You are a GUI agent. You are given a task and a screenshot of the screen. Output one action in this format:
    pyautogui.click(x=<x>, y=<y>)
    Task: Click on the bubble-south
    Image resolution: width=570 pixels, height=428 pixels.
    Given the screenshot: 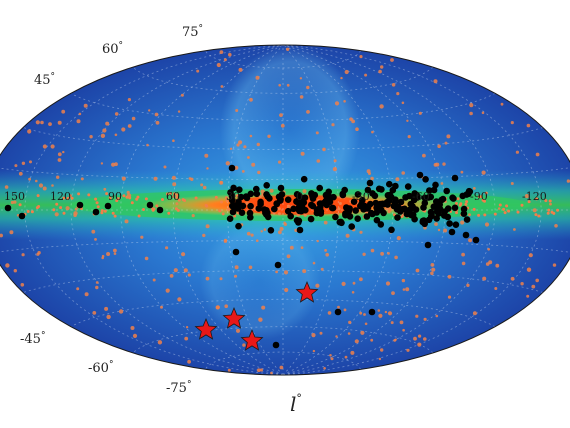 What is the action you would take?
    pyautogui.click(x=260, y=280)
    